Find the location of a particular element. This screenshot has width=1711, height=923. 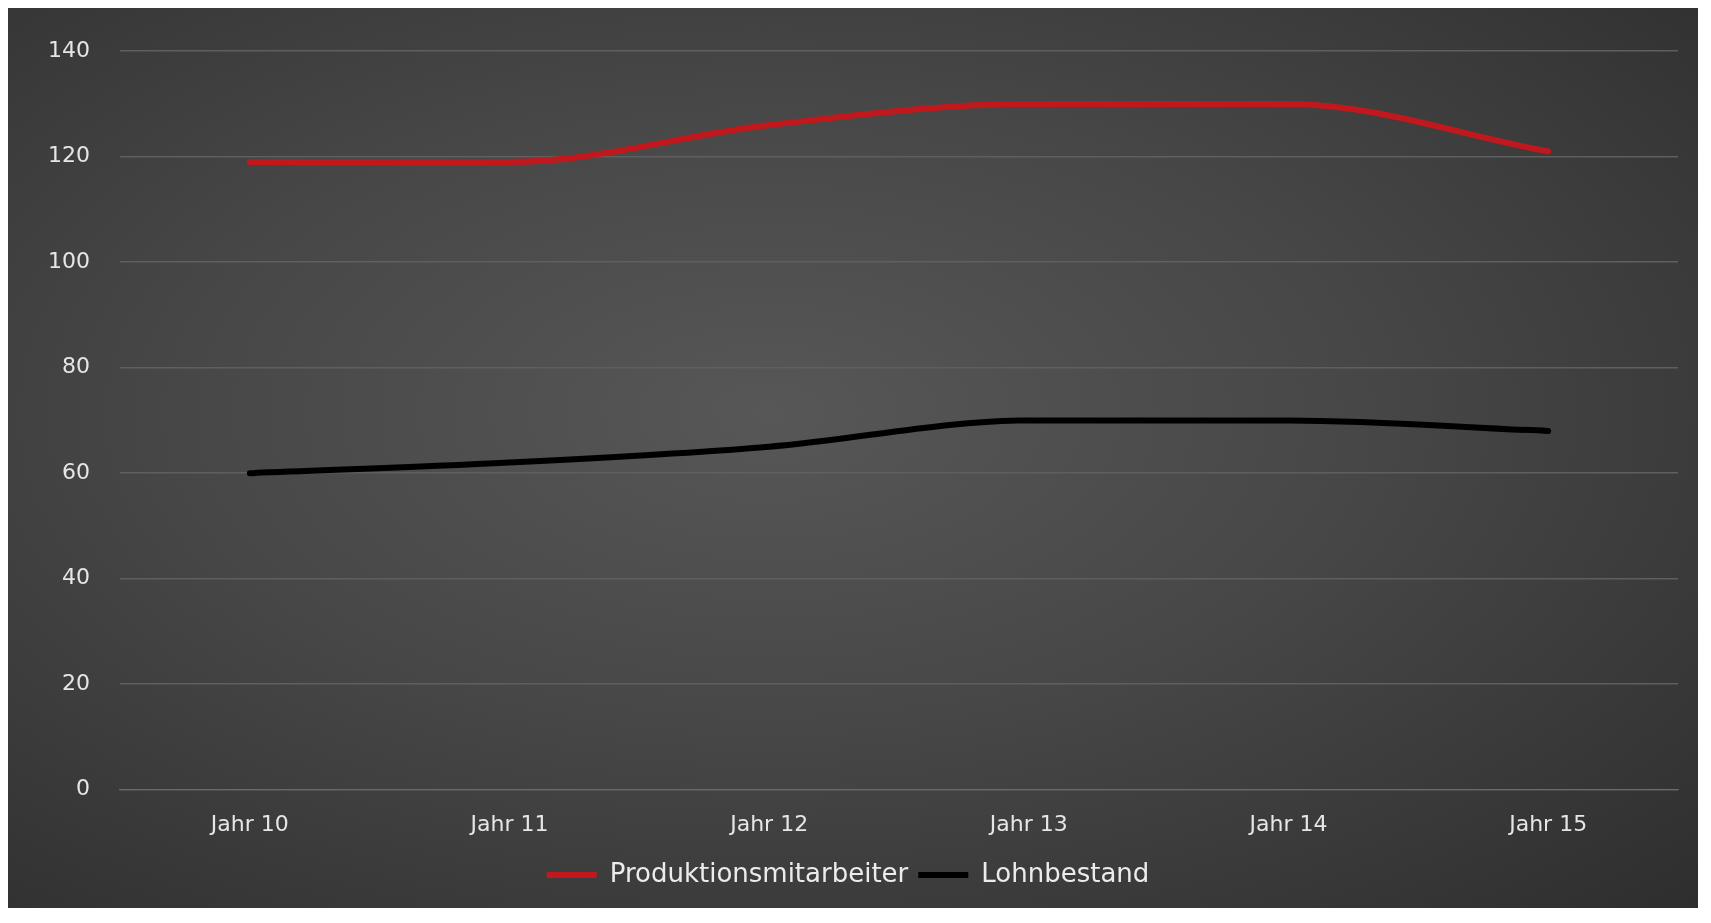

legend-label: Lohnbestand is located at coordinates (1065, 872).